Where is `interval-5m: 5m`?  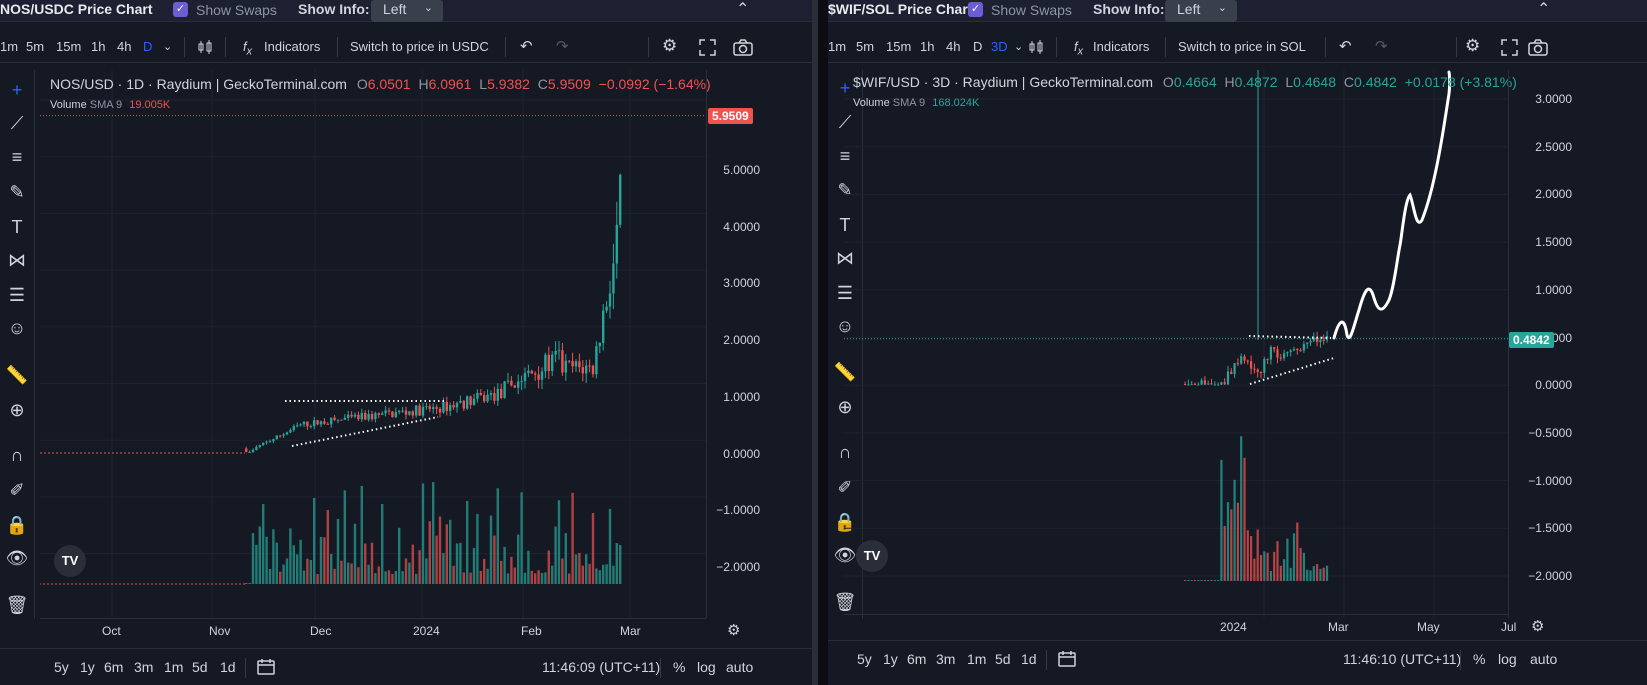 interval-5m: 5m is located at coordinates (35, 46).